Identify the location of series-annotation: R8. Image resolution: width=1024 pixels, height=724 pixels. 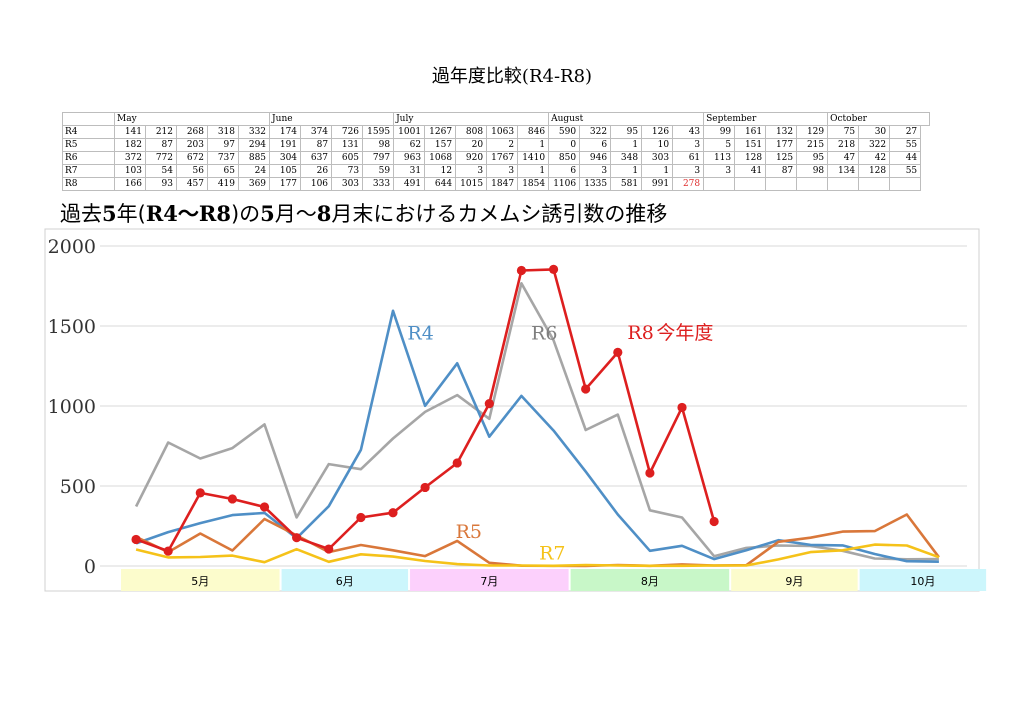
(640, 333).